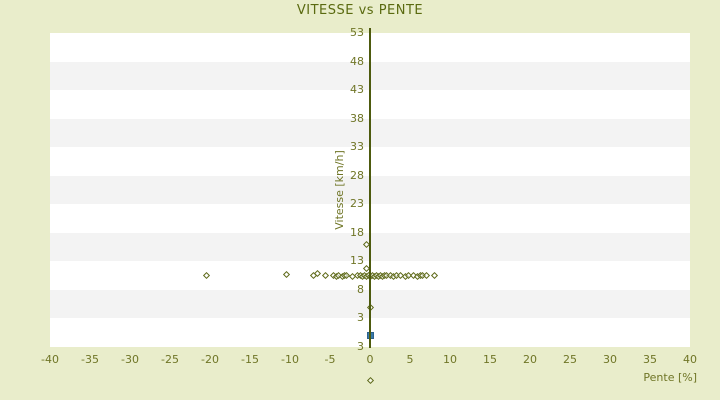 This screenshot has height=400, width=720. I want to click on x-tick-label: 20, so click(530, 359).